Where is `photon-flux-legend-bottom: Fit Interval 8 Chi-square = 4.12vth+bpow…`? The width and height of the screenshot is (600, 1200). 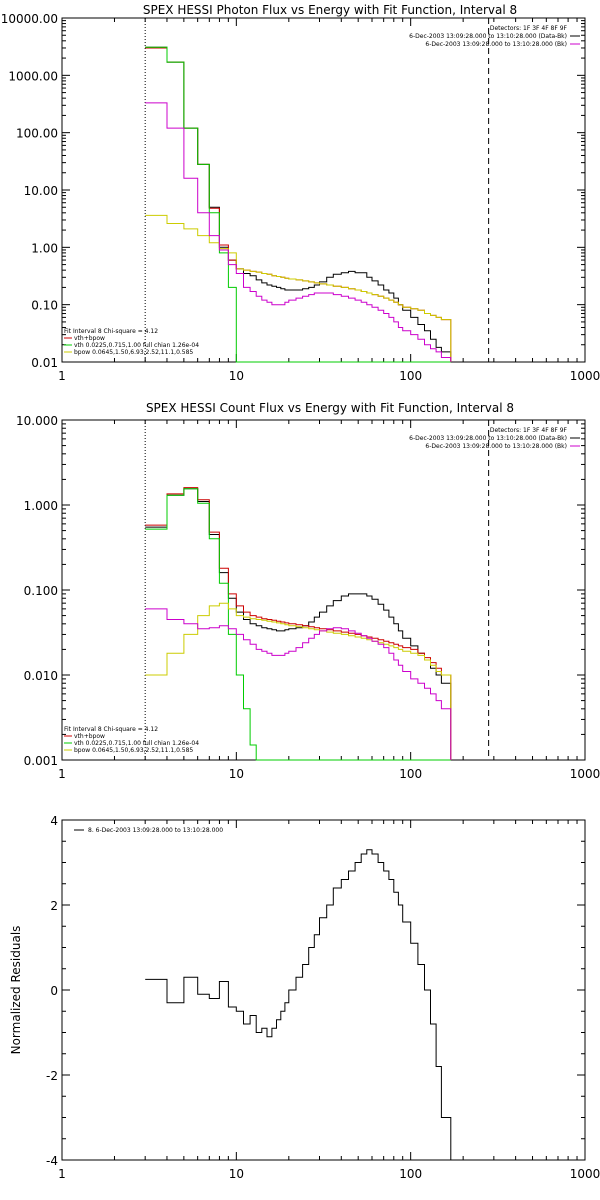 photon-flux-legend-bottom: Fit Interval 8 Chi-square = 4.12vth+bpow… is located at coordinates (131, 342).